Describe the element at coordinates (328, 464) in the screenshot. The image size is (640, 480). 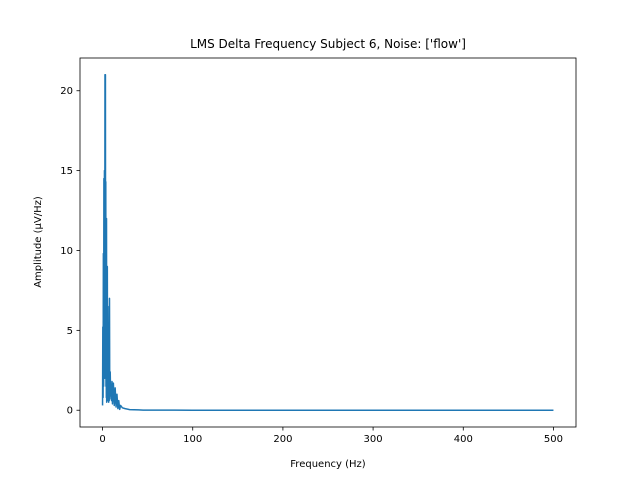
I see `x-axis-label: Frequency (Hz)` at that location.